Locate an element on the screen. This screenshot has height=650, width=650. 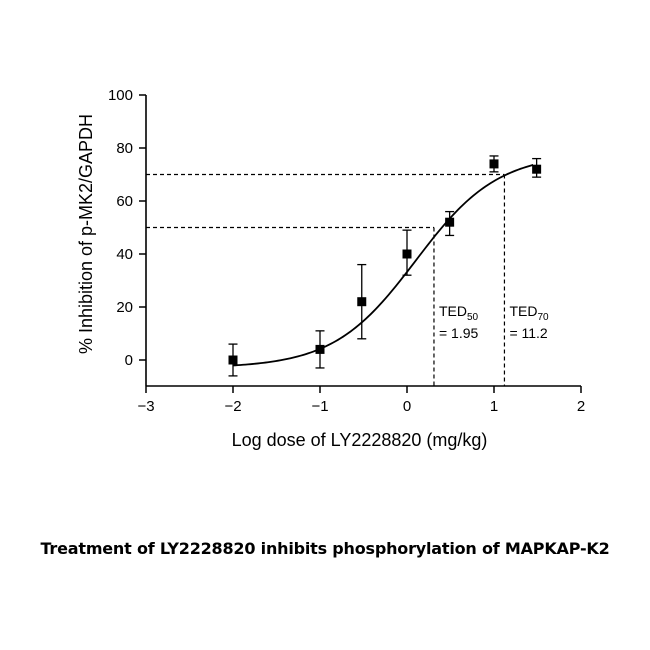
x-tick-label: −2 is located at coordinates (232, 406).